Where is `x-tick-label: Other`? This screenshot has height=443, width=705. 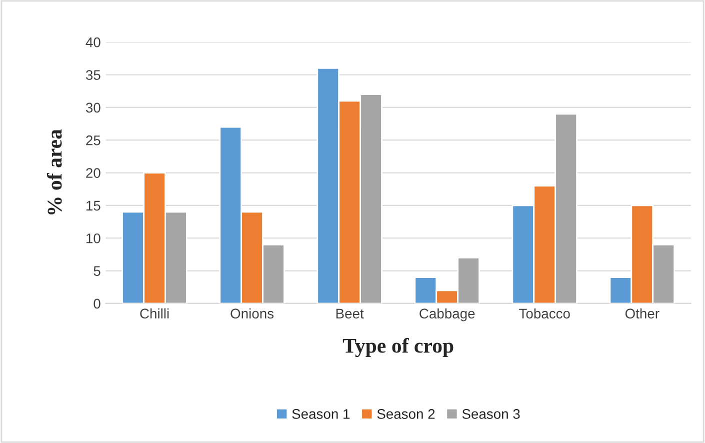
x-tick-label: Other is located at coordinates (642, 313).